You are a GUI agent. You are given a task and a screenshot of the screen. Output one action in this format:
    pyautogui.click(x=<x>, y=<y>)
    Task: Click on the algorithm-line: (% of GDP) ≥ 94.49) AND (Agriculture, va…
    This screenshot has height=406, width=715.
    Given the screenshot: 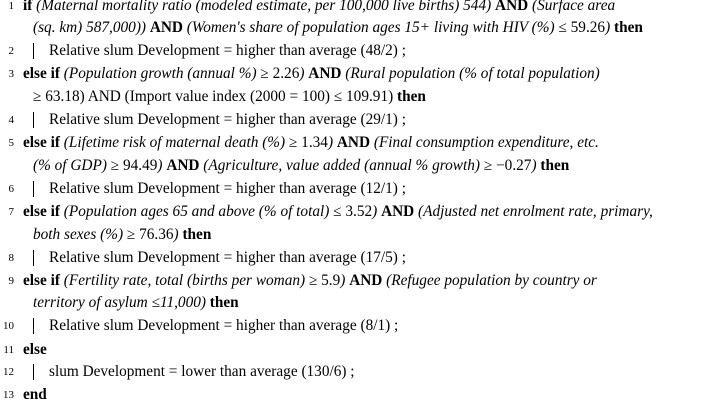 What is the action you would take?
    pyautogui.click(x=357, y=166)
    